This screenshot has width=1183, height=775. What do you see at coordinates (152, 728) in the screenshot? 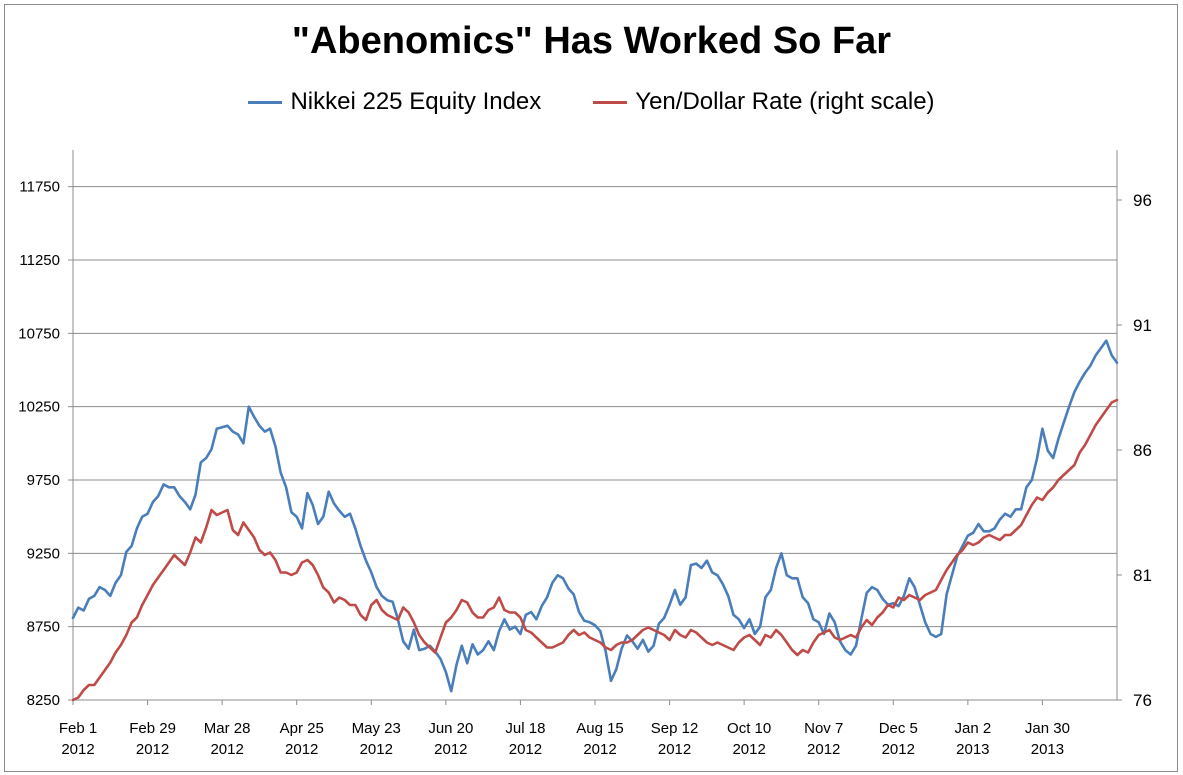
I see `x-tick-label-1: Feb 29` at bounding box center [152, 728].